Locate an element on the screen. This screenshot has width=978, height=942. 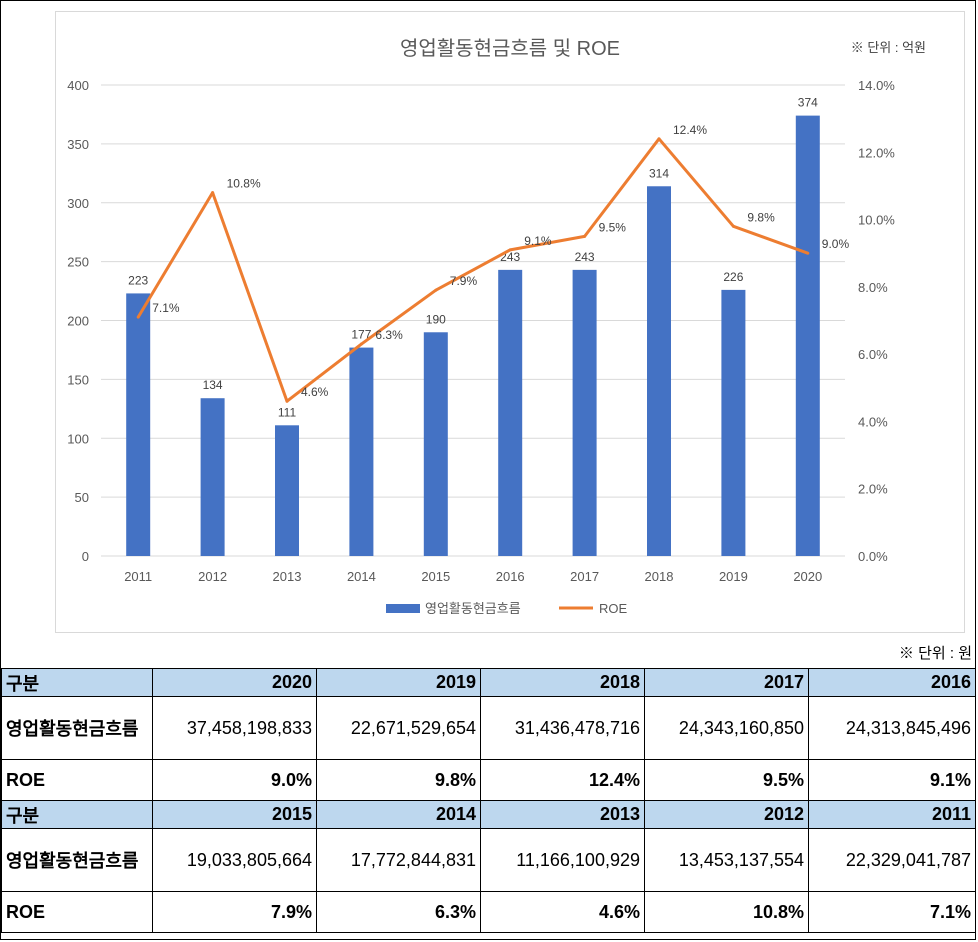
y-left-tick-label: 150 is located at coordinates (78, 379).